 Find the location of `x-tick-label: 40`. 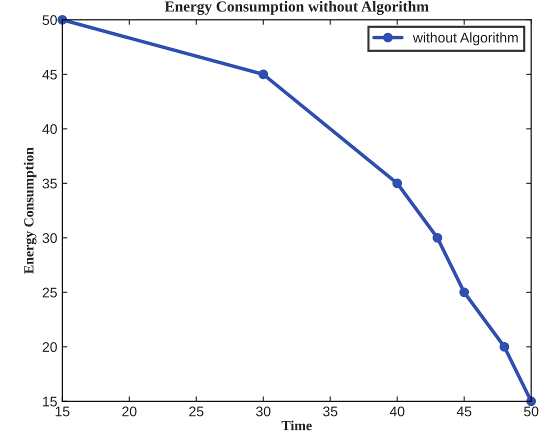

x-tick-label: 40 is located at coordinates (397, 411).